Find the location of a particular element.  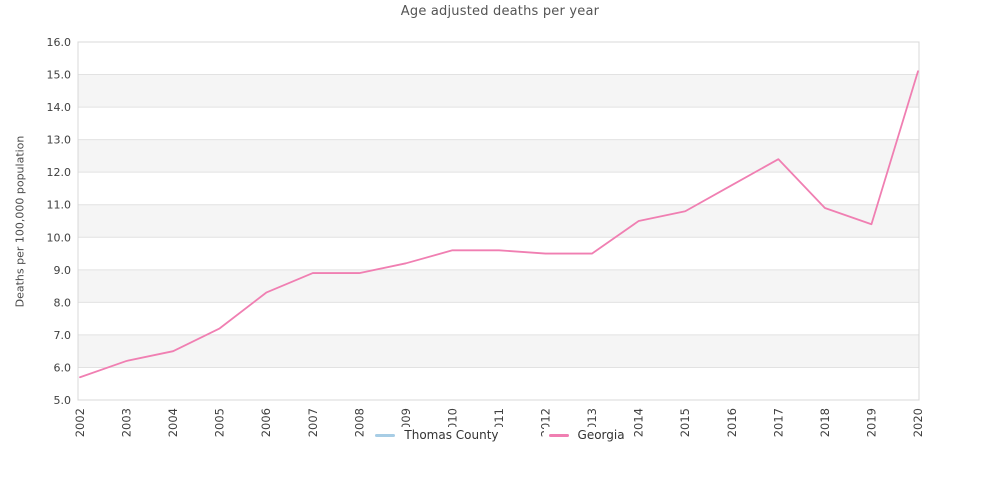

y-tick-label: 15.0 is located at coordinates (59, 75).